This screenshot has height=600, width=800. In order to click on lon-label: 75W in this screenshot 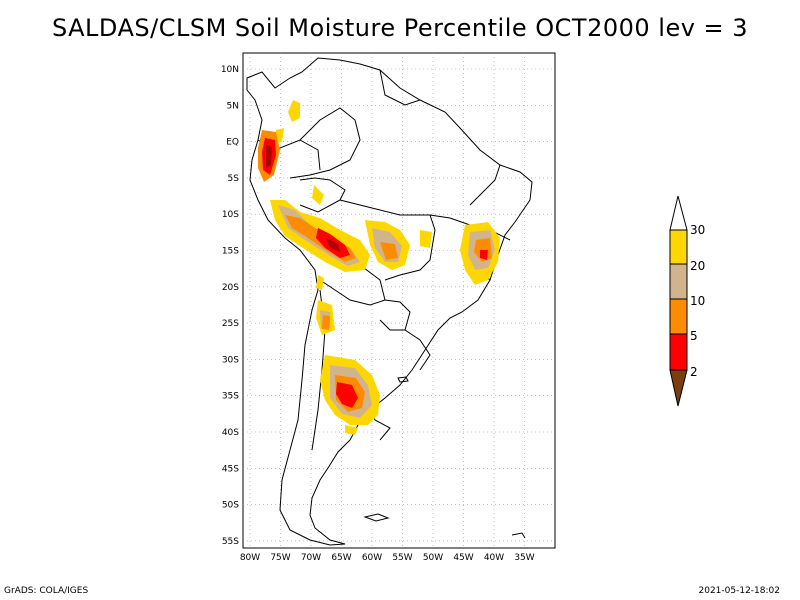, I will do `click(280, 558)`.